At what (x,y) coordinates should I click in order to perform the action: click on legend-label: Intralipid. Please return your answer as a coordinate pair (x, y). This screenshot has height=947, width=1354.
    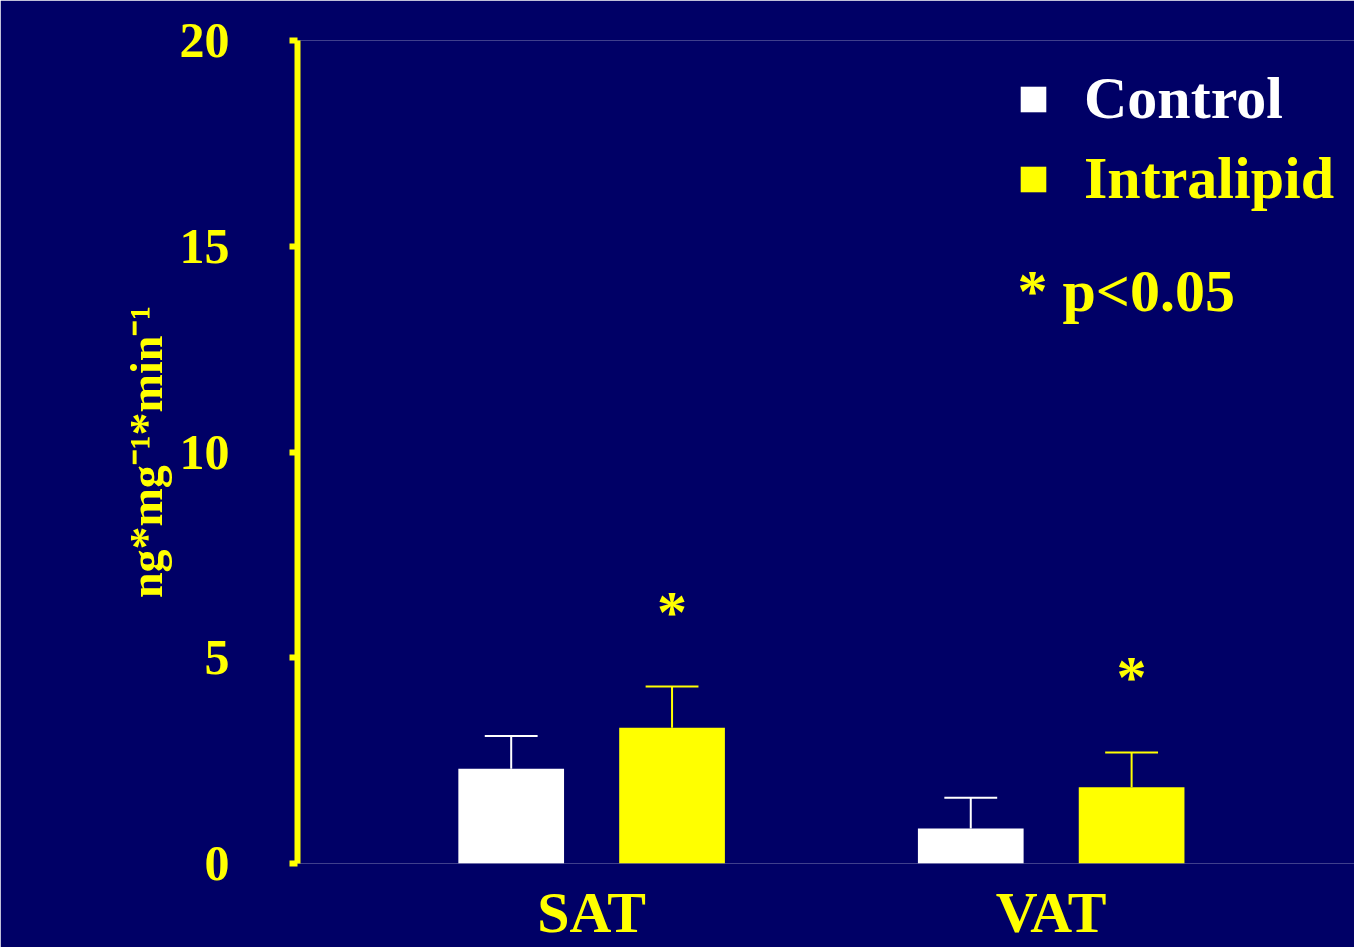
    Looking at the image, I should click on (1209, 178).